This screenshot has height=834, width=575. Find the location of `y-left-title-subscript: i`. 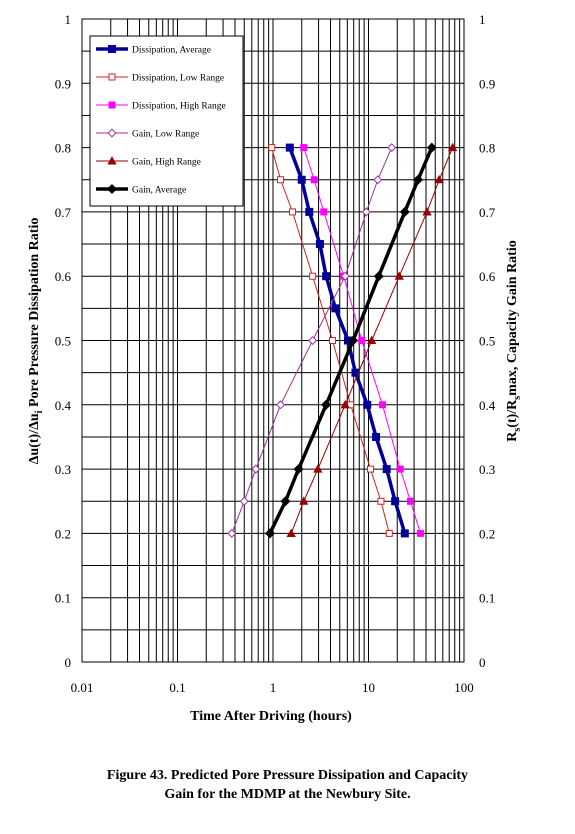

y-left-title-subscript: i is located at coordinates (39, 411).